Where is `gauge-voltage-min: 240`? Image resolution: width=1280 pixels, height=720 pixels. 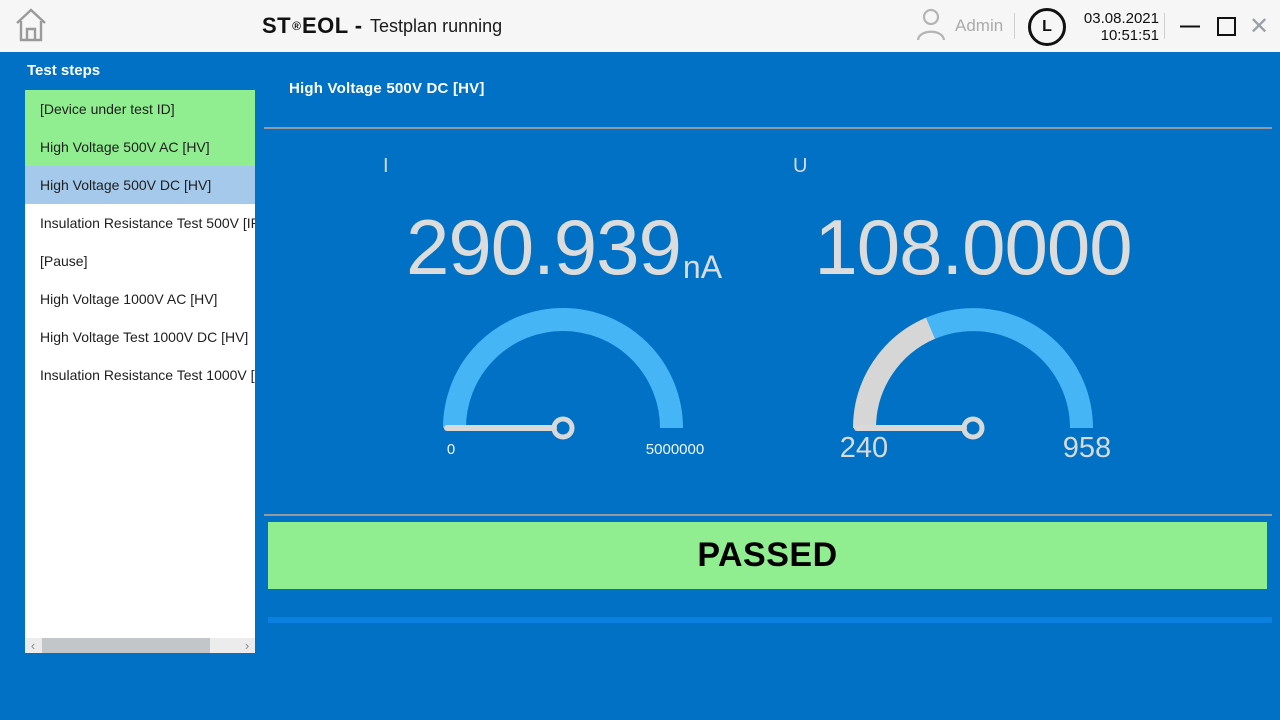 gauge-voltage-min: 240 is located at coordinates (864, 448).